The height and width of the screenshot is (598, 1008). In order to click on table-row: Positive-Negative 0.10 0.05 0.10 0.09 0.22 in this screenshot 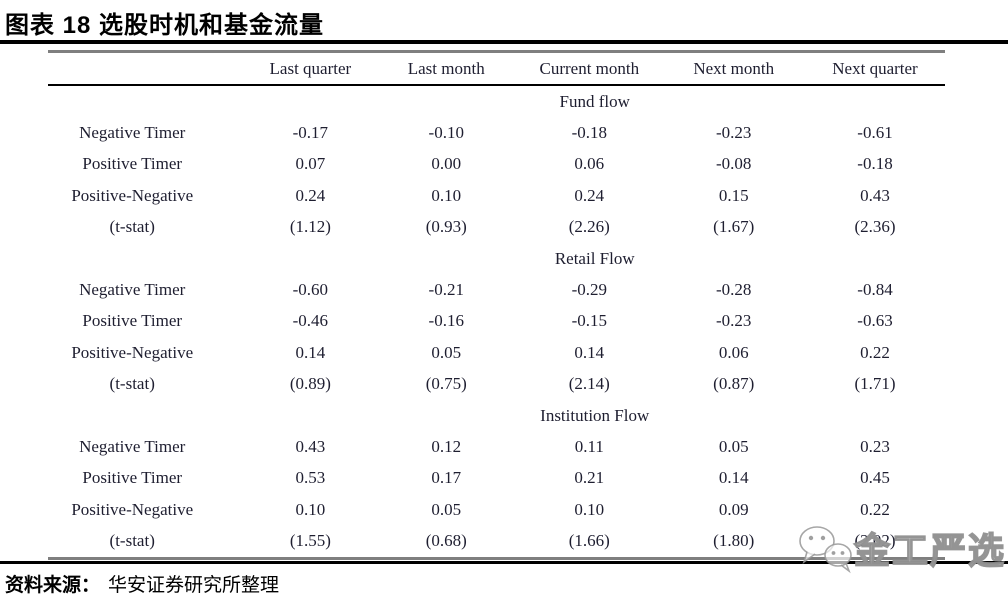, I will do `click(496, 509)`.